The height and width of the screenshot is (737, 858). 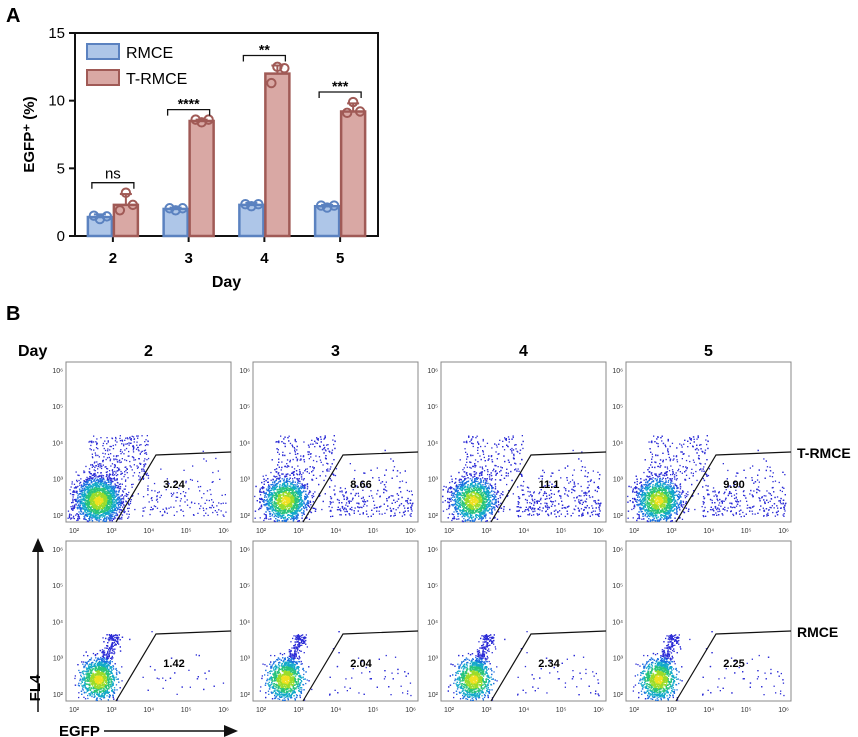 I want to click on y-tick-label: 10⁶, so click(x=57, y=371).